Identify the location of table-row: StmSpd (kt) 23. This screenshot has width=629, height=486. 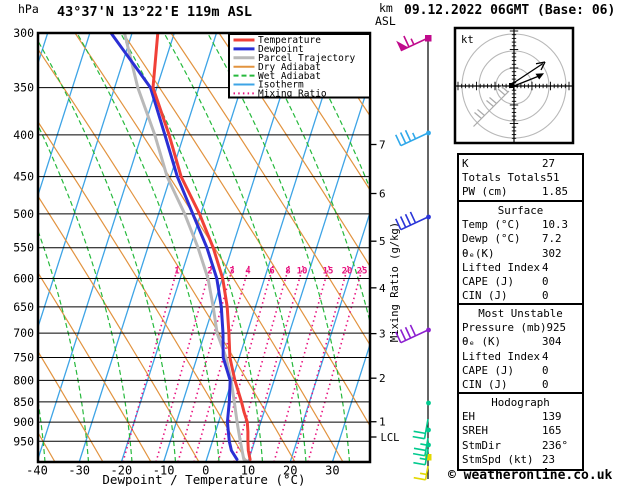
(520, 460).